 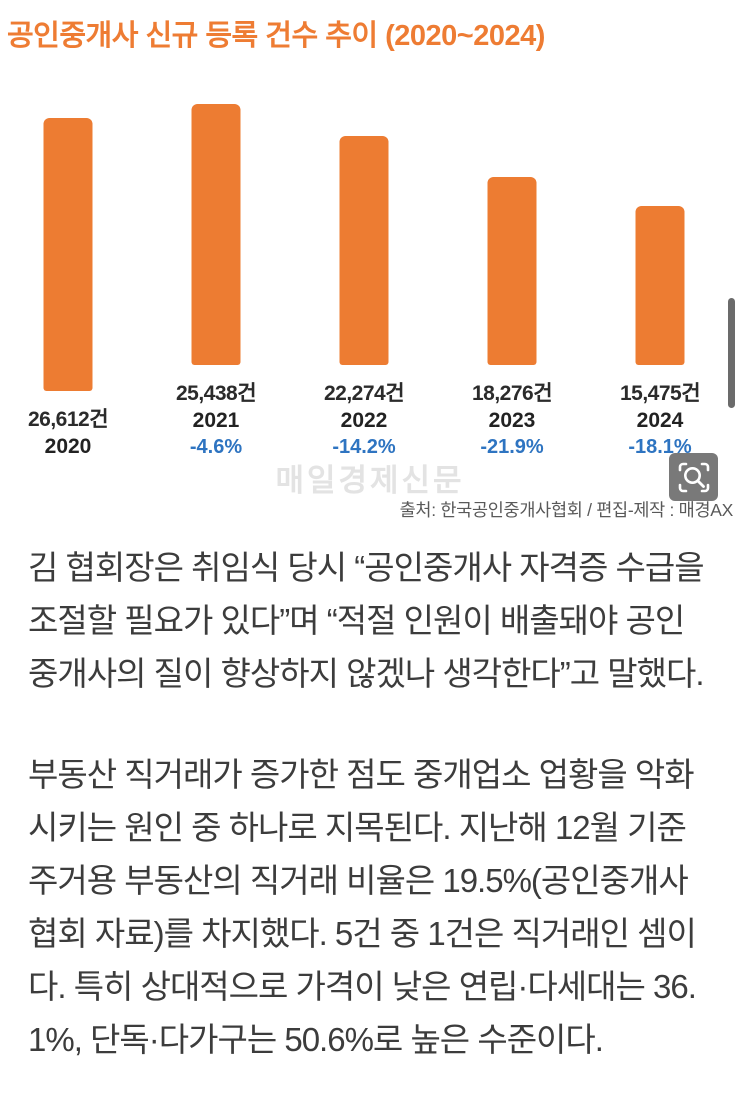 What do you see at coordinates (660, 393) in the screenshot?
I see `bar-value-label: 15,475건` at bounding box center [660, 393].